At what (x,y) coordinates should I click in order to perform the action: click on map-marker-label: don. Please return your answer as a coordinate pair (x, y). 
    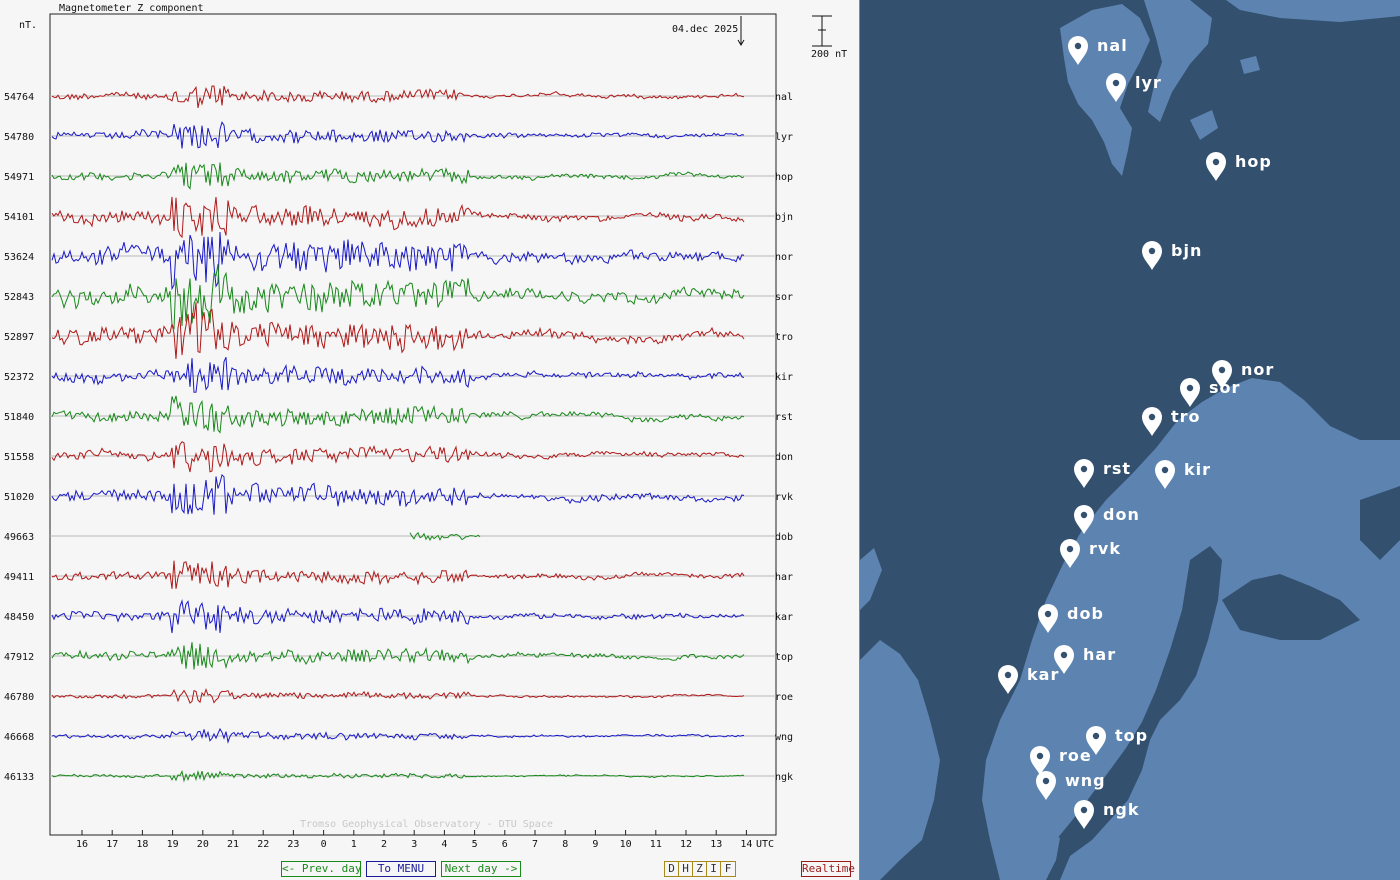
    Looking at the image, I should click on (1121, 514).